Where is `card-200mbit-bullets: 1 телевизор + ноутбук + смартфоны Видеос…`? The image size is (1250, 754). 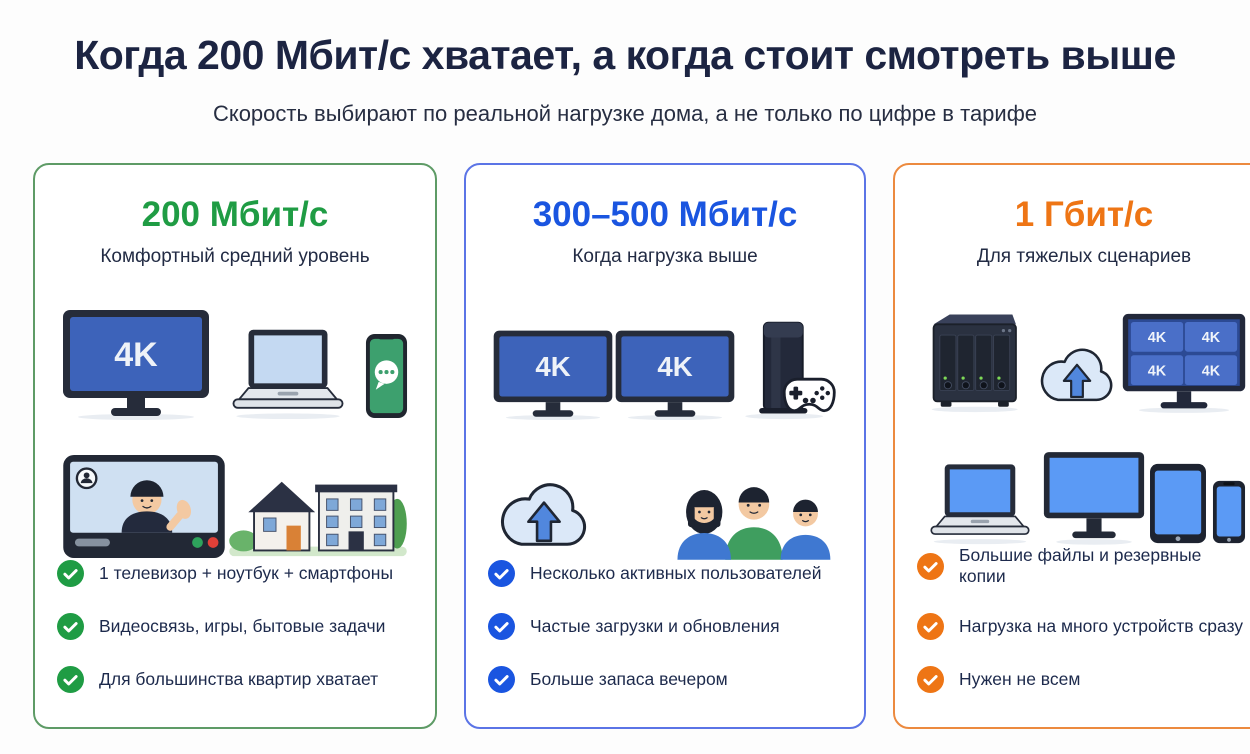 card-200mbit-bullets: 1 телевизор + ноутбук + смартфоны Видеос… is located at coordinates (235, 628).